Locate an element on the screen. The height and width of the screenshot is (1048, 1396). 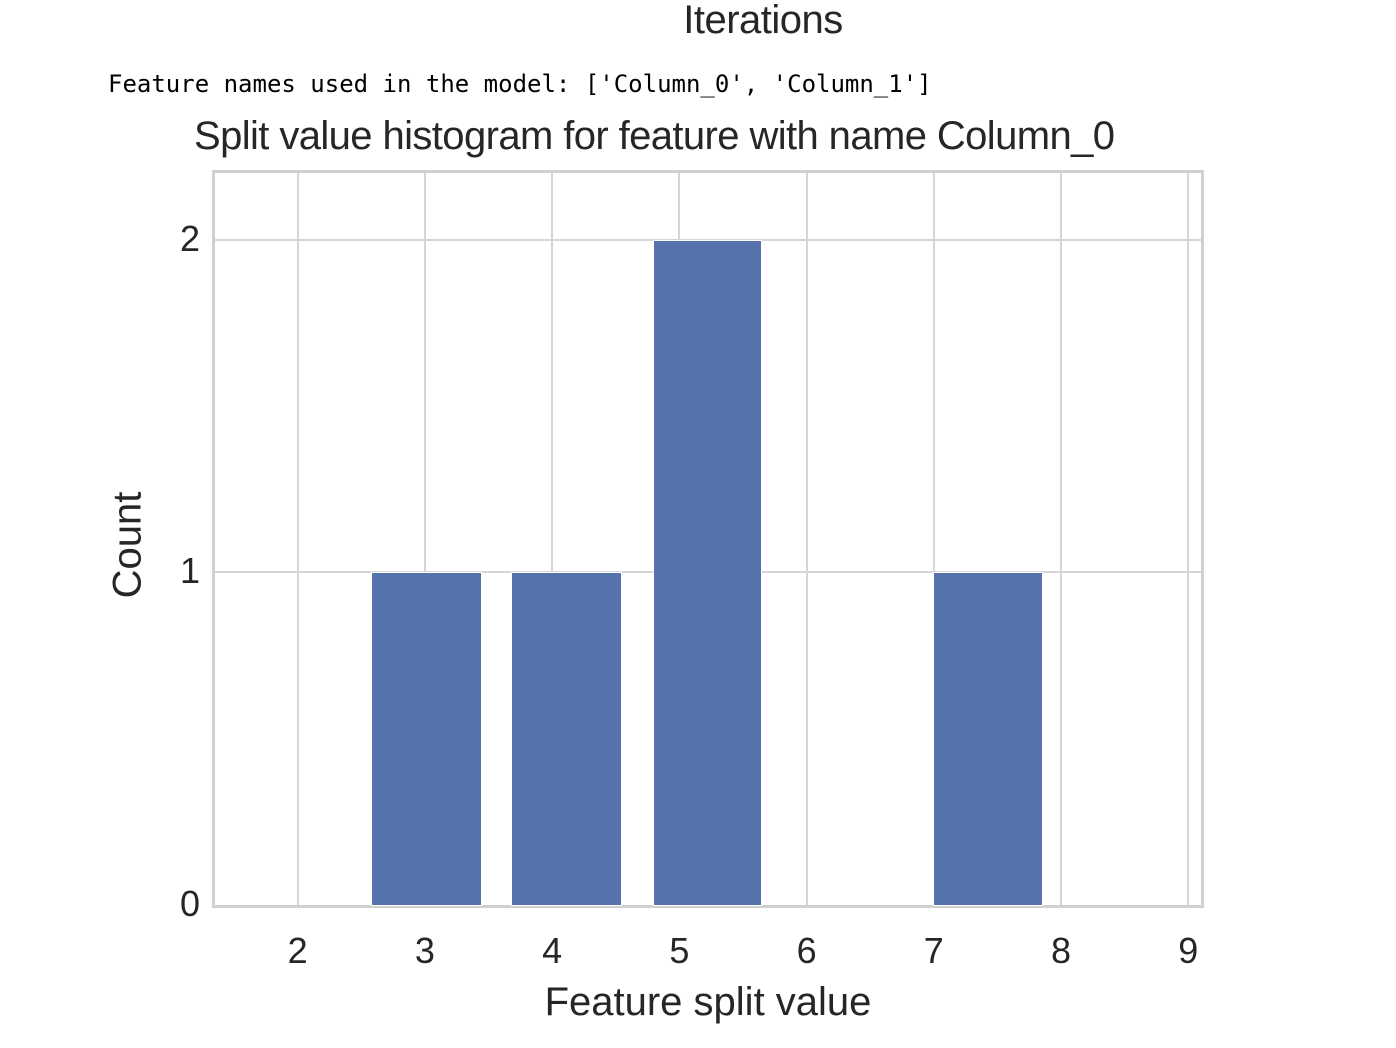
y-tick-label: 0 is located at coordinates (189, 903).